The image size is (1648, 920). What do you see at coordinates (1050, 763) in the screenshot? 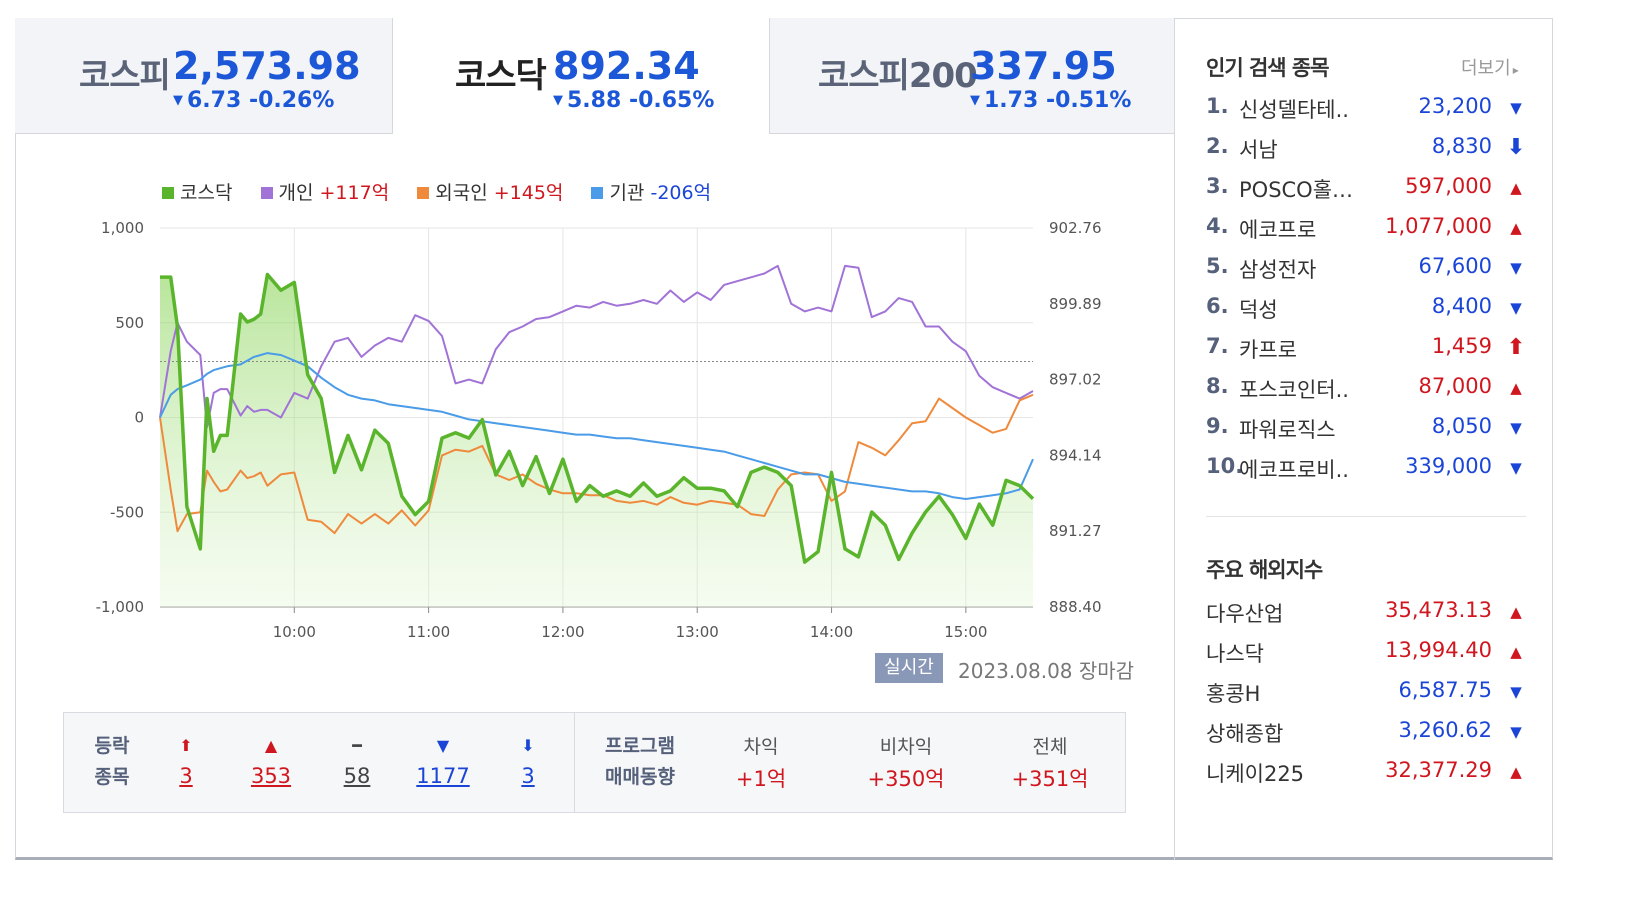
I see `program-total: 전체 +351억` at bounding box center [1050, 763].